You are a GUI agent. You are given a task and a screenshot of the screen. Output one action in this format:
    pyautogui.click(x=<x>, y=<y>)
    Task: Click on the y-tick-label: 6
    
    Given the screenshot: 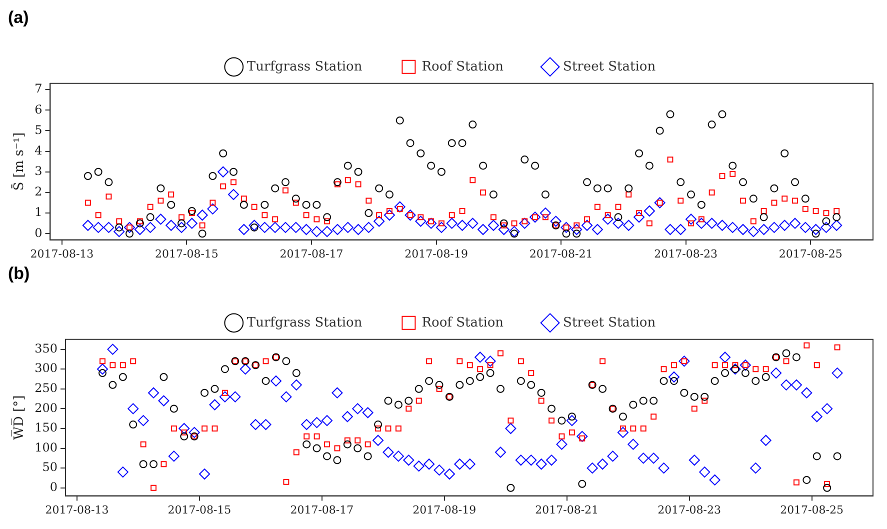 What is the action you would take?
    pyautogui.click(x=38, y=109)
    